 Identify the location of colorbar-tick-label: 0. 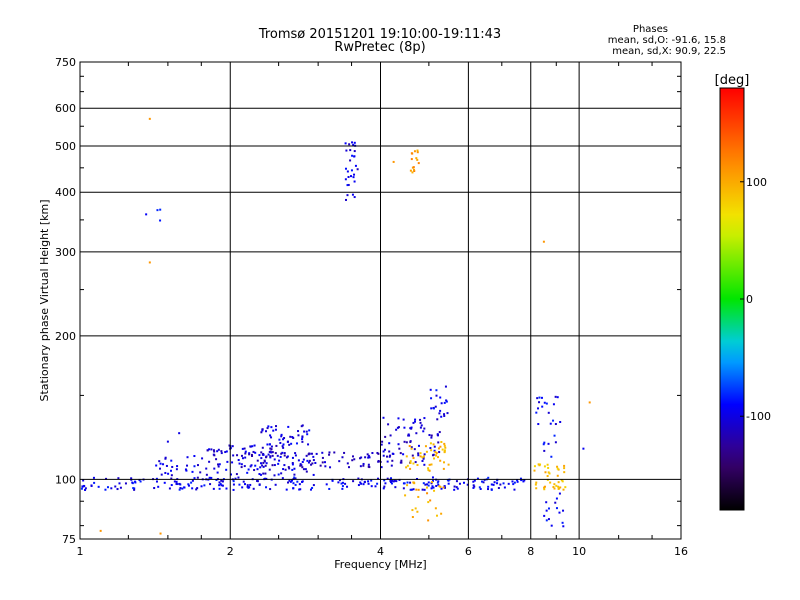
(749, 299).